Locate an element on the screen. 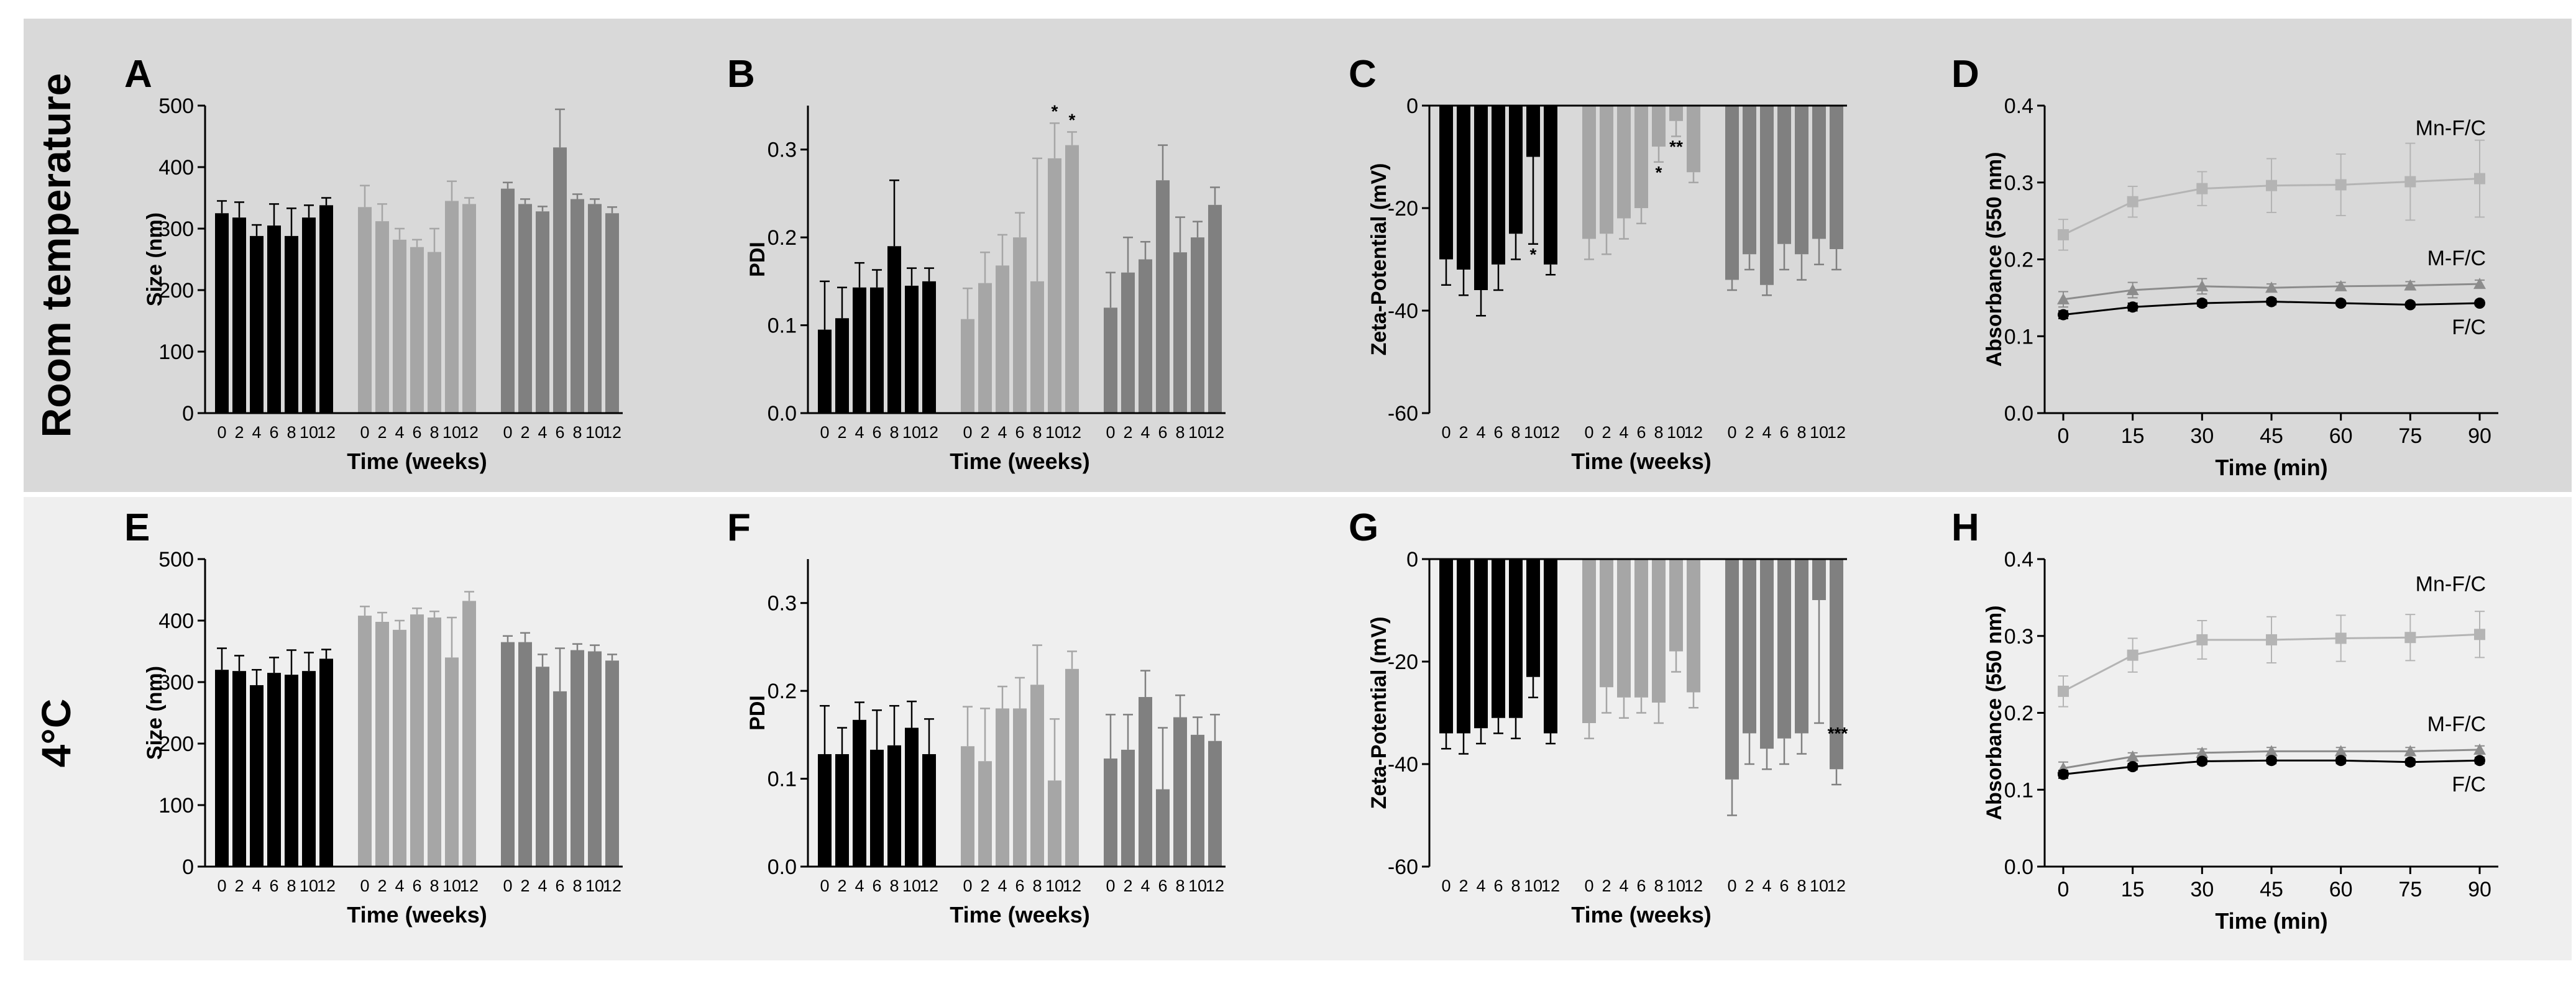 Image resolution: width=2576 pixels, height=984 pixels. bar-M-F/C-wk0 is located at coordinates (967, 366).